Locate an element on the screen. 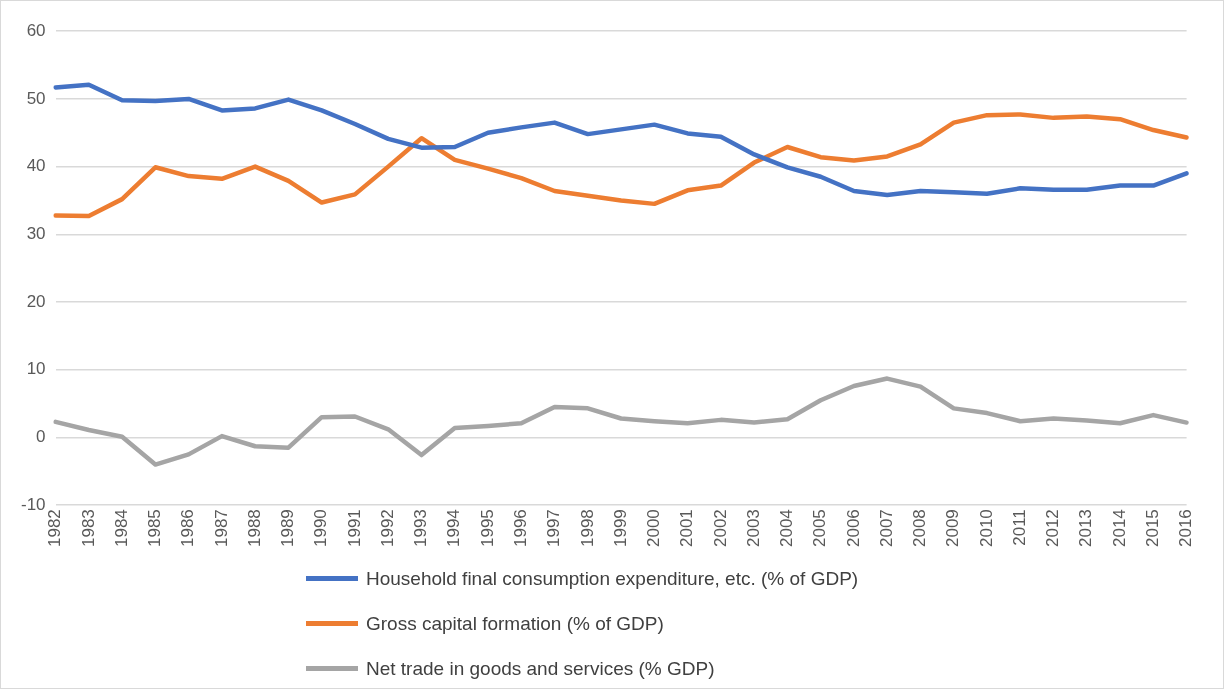  x-tick-label: 1990 is located at coordinates (321, 528).